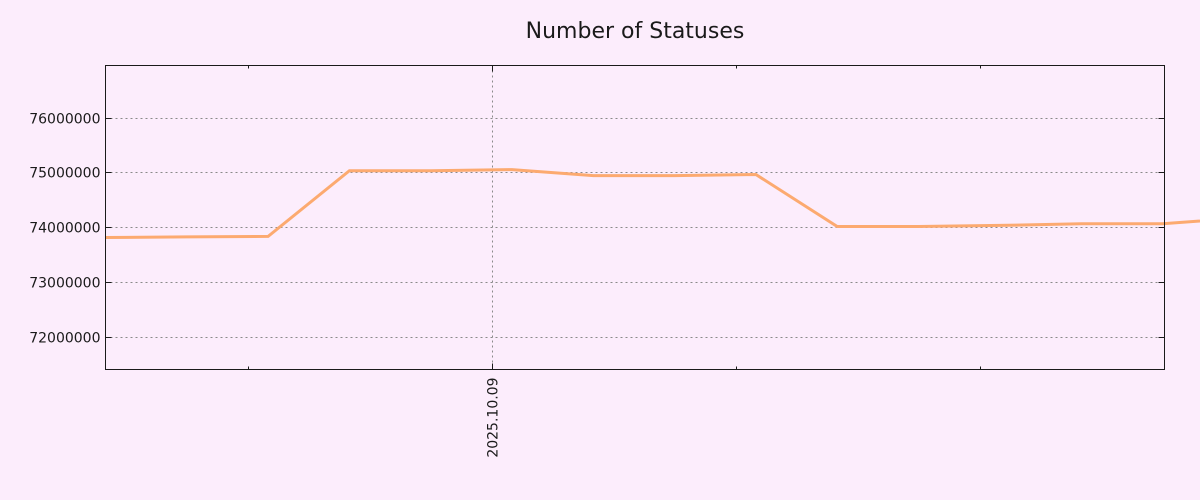 This screenshot has width=1200, height=500. I want to click on y-tick-label: 72000000, so click(64, 339).